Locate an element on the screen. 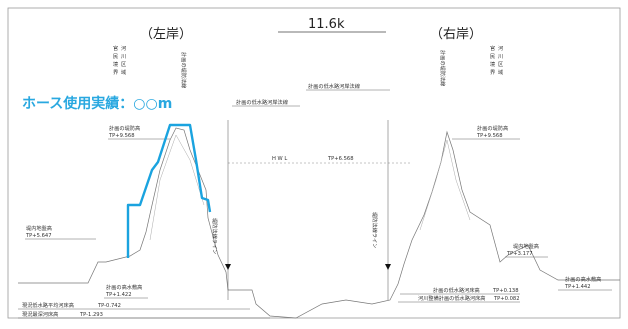  left-inland-ground-tp: TP+5.647 is located at coordinates (38, 236).